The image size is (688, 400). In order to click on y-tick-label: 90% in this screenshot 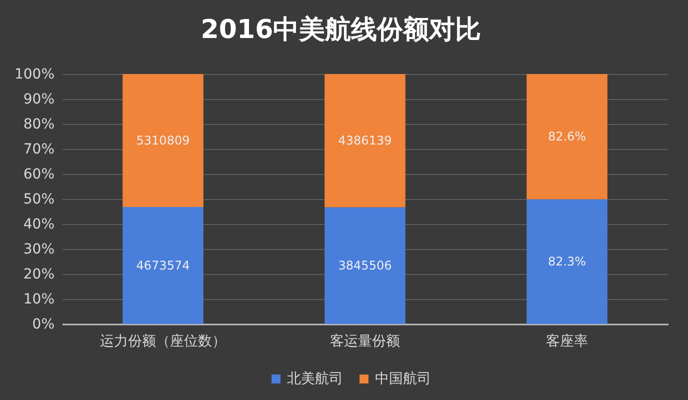, I will do `click(38, 100)`.